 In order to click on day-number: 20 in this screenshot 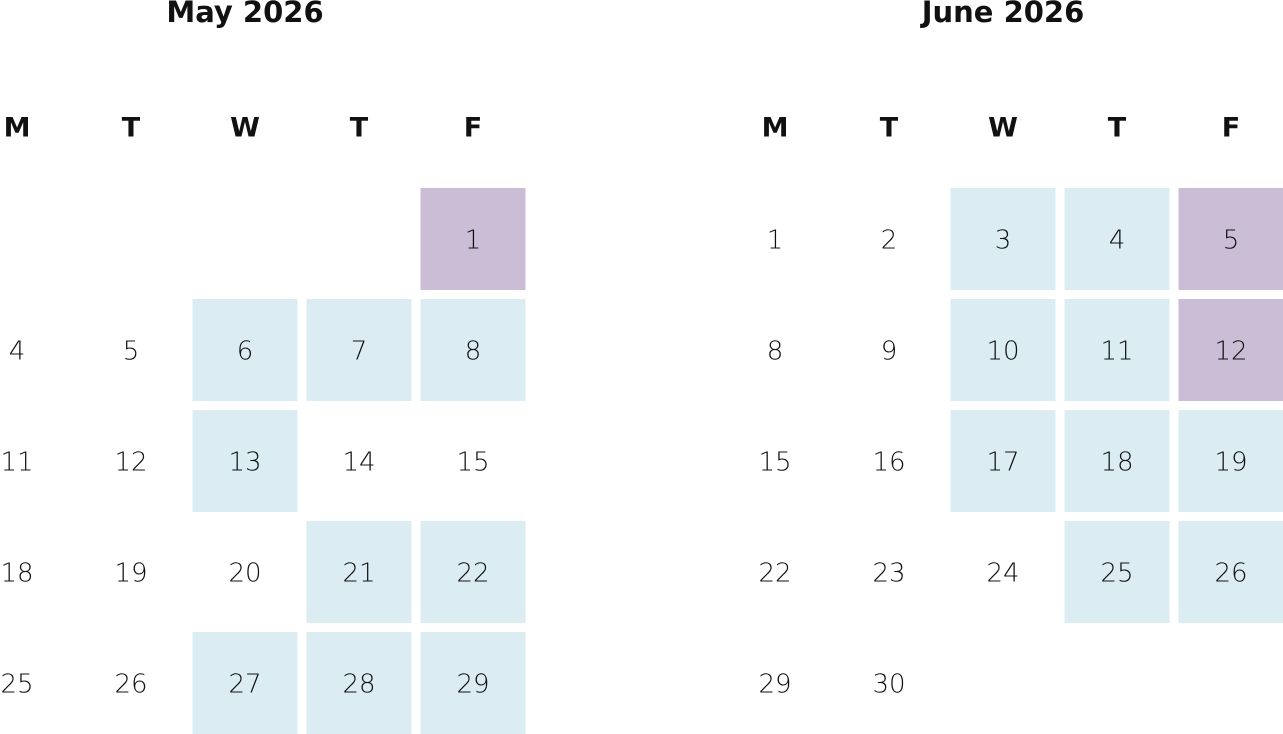, I will do `click(244, 574)`.